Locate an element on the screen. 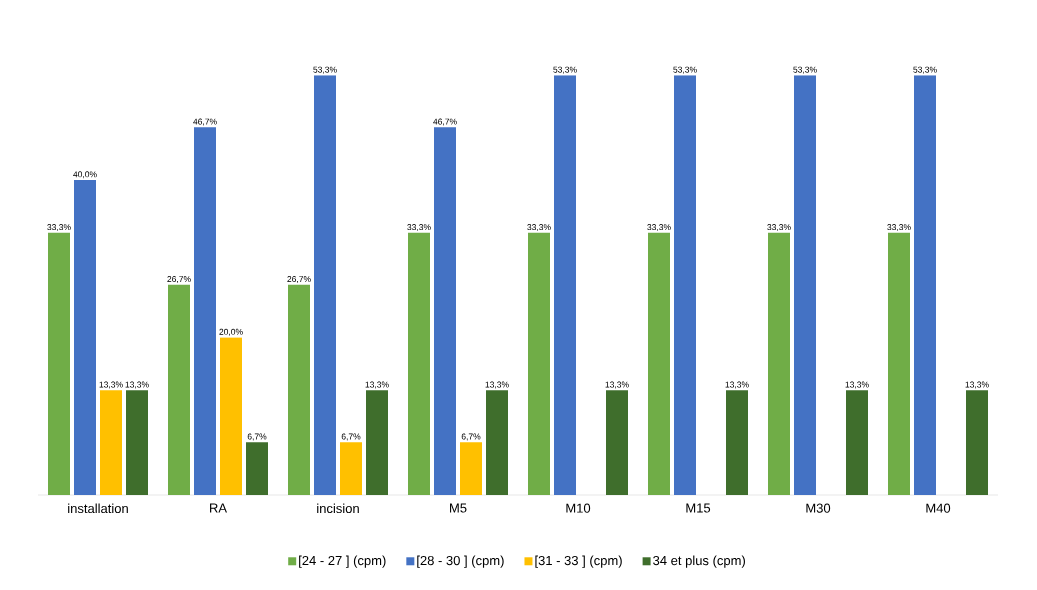 This screenshot has width=1037, height=590. data-label: 40,0% is located at coordinates (85, 175).